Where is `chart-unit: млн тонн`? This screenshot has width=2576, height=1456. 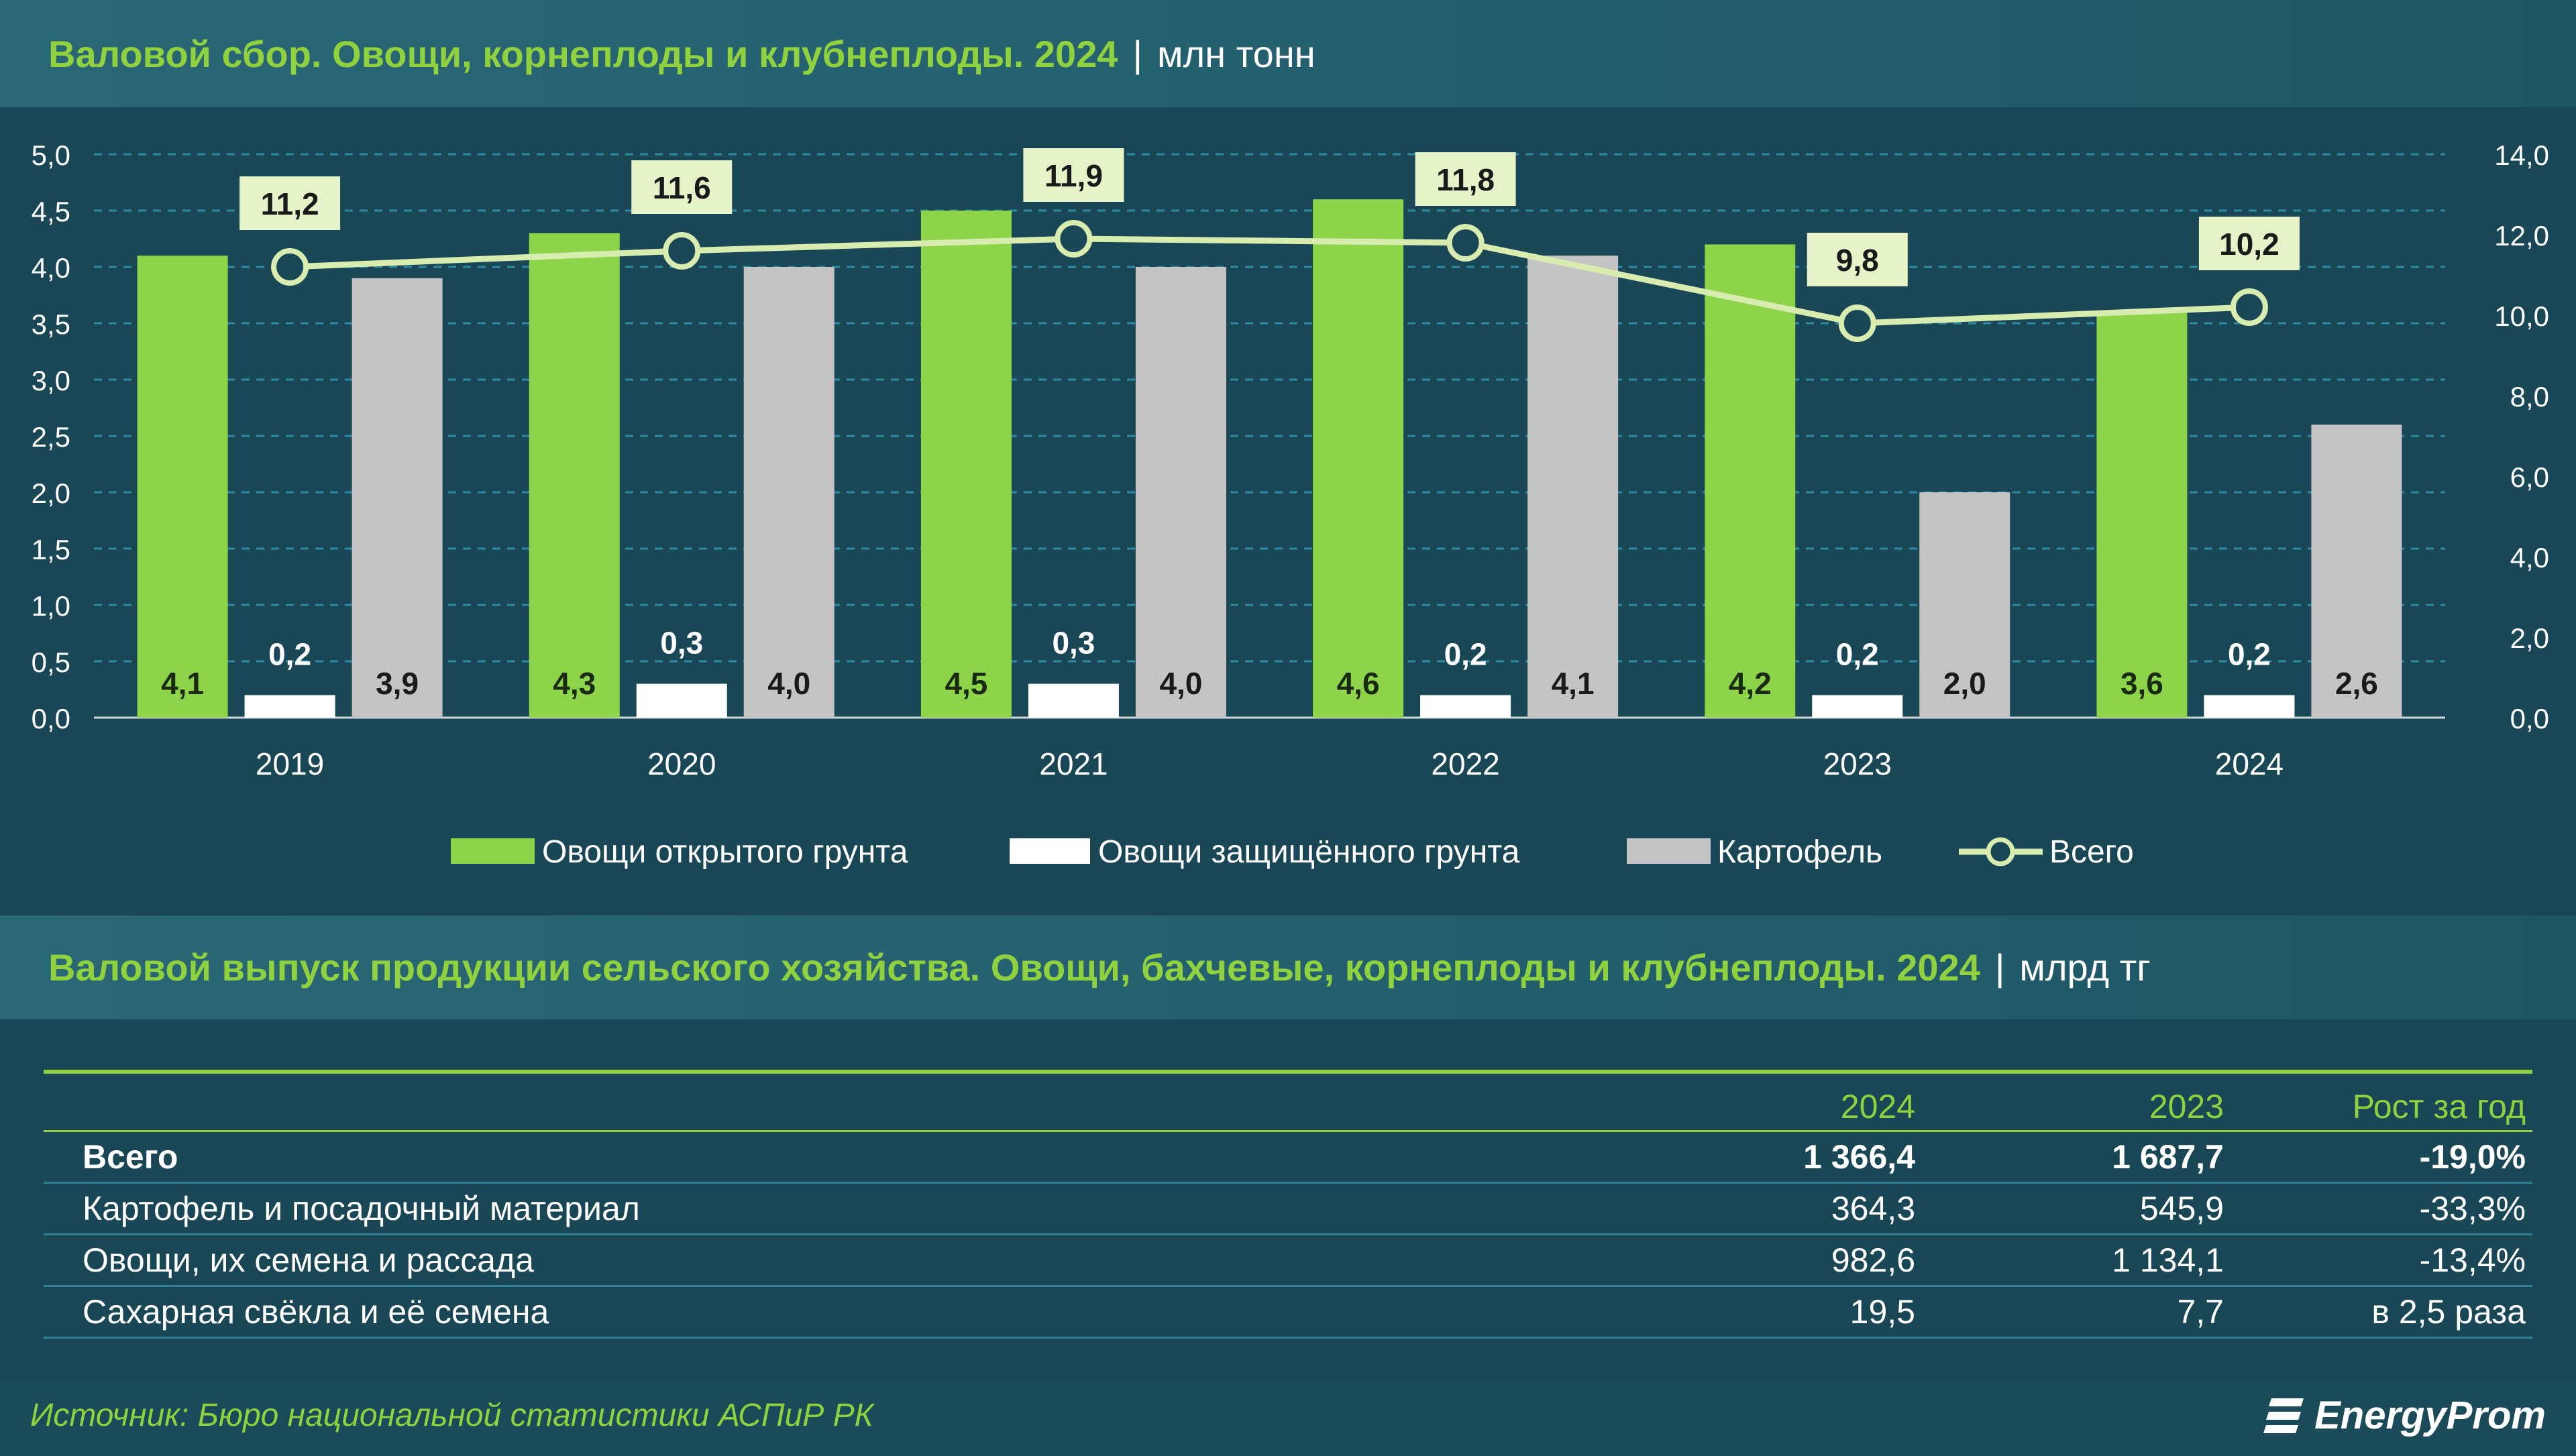 chart-unit: млн тонн is located at coordinates (1236, 53).